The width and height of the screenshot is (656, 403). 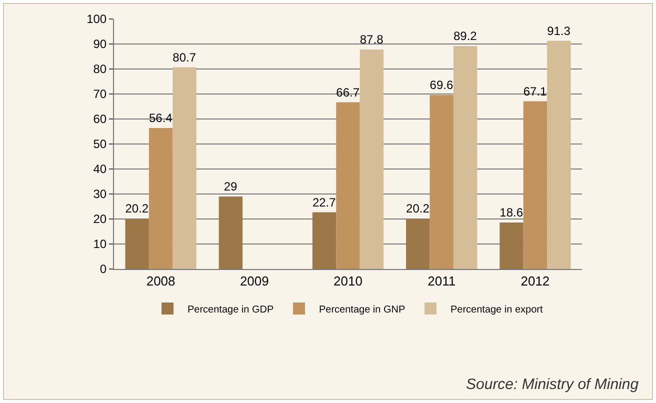 What do you see at coordinates (160, 118) in the screenshot?
I see `data-label: 56.4` at bounding box center [160, 118].